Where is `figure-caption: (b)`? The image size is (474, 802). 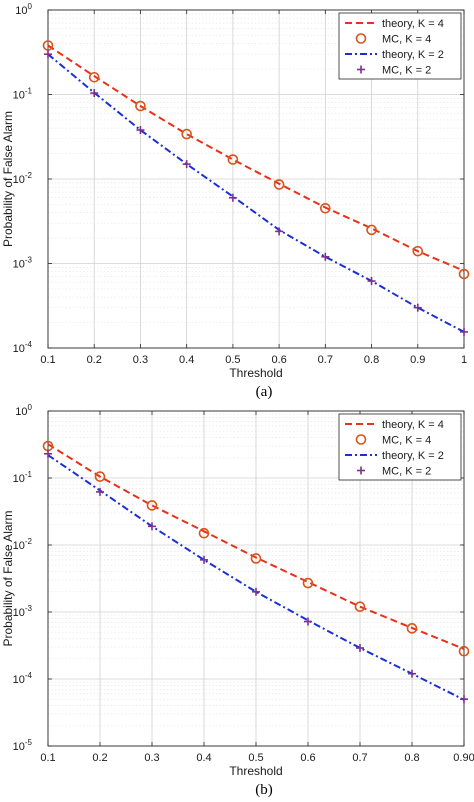 figure-caption: (b) is located at coordinates (264, 790).